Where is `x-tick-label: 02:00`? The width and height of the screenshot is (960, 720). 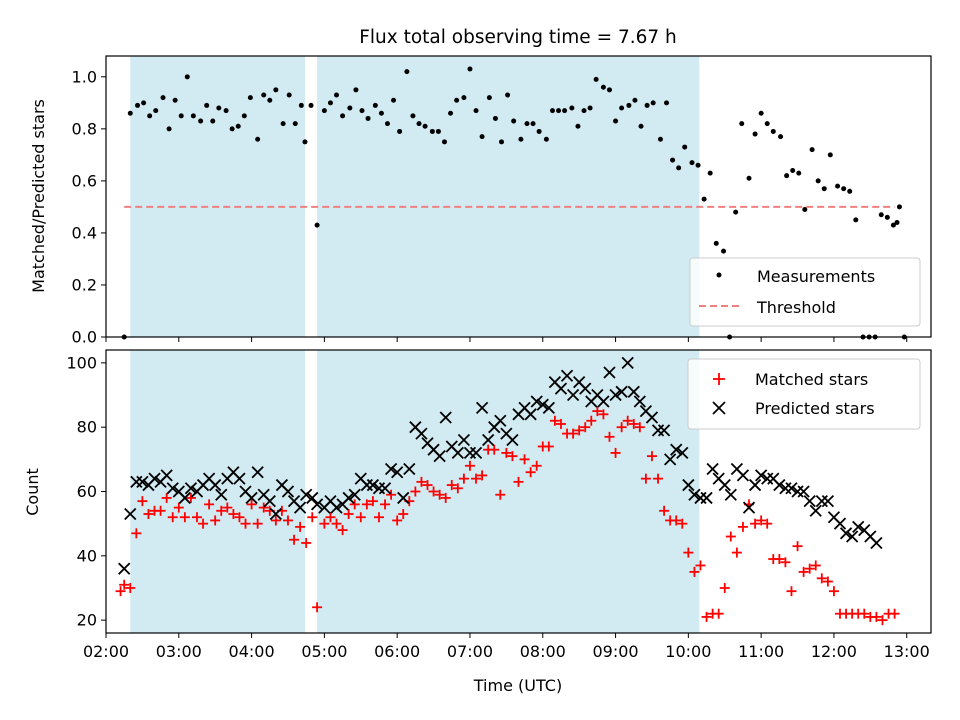 x-tick-label: 02:00 is located at coordinates (106, 651).